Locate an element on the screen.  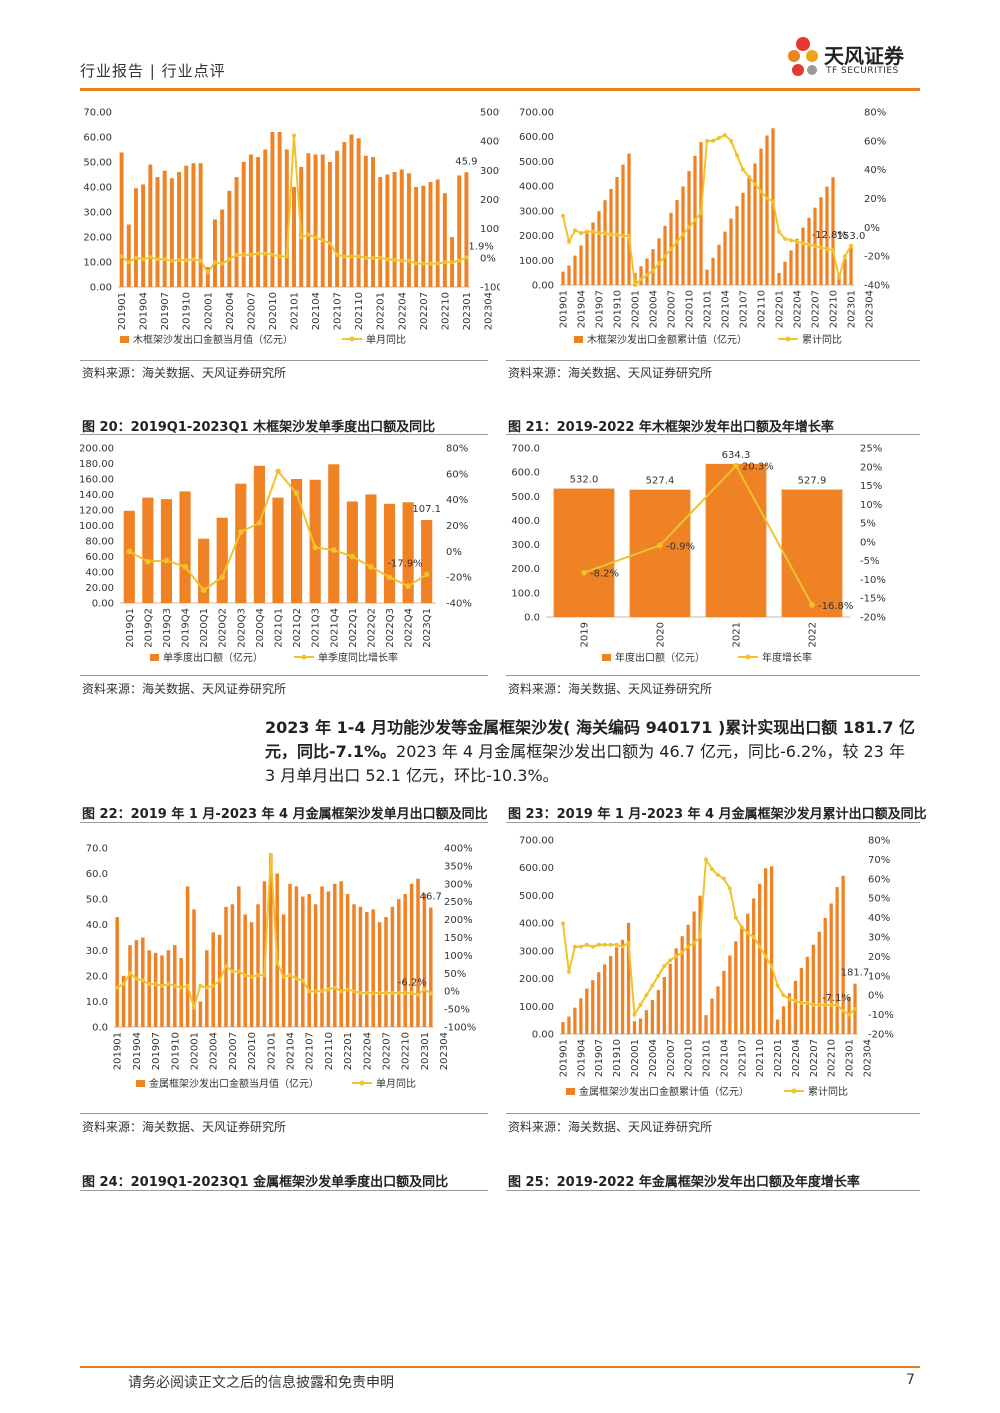
x-tick-label: 2019Q3 is located at coordinates (167, 628).